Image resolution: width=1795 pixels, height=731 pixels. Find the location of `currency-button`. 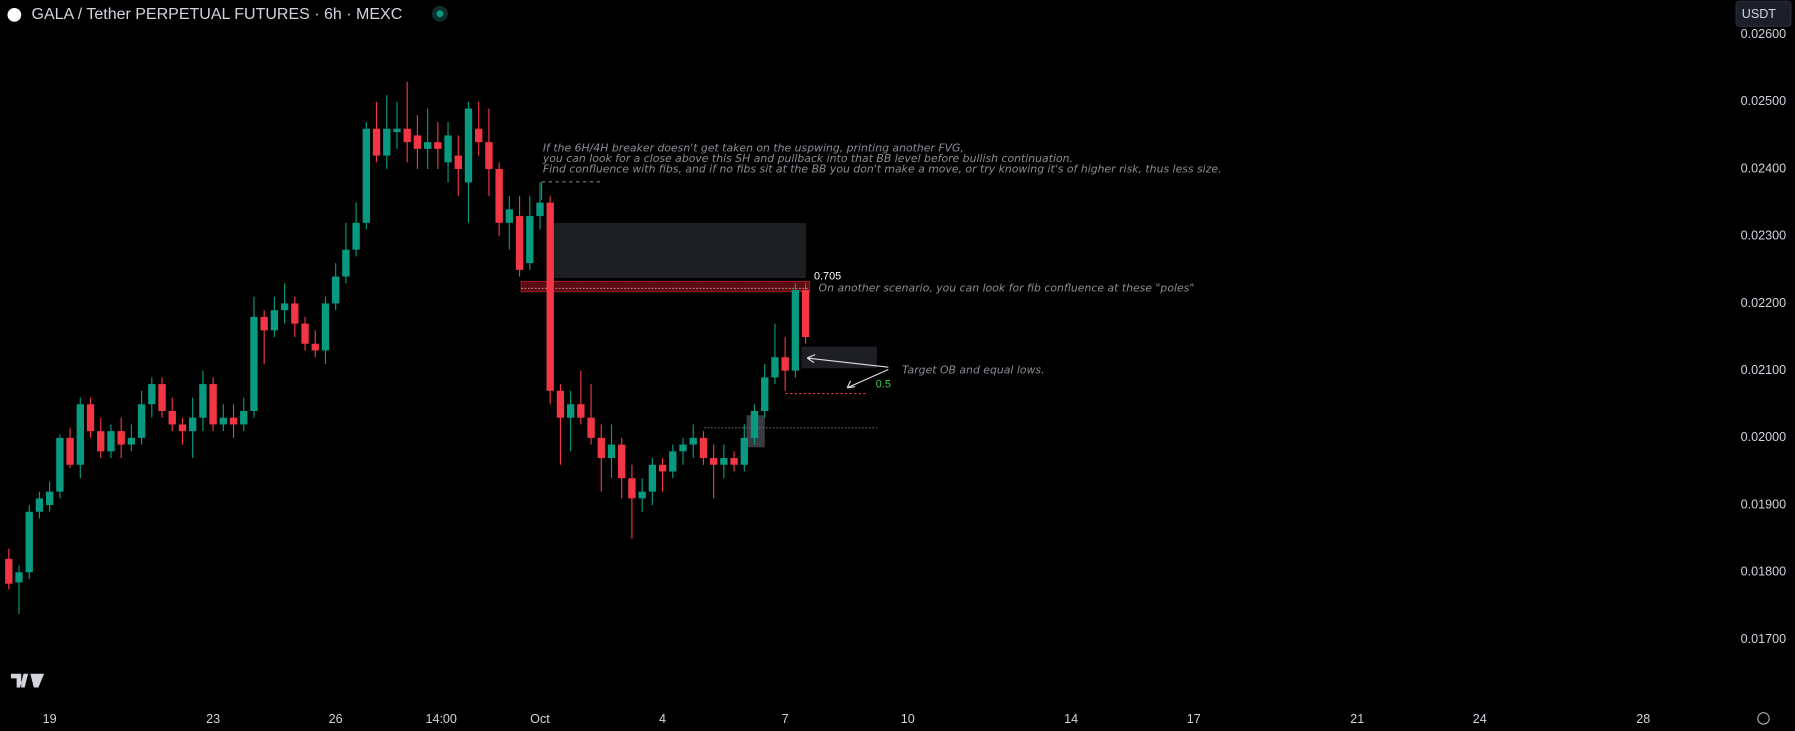

currency-button is located at coordinates (1763, 13).